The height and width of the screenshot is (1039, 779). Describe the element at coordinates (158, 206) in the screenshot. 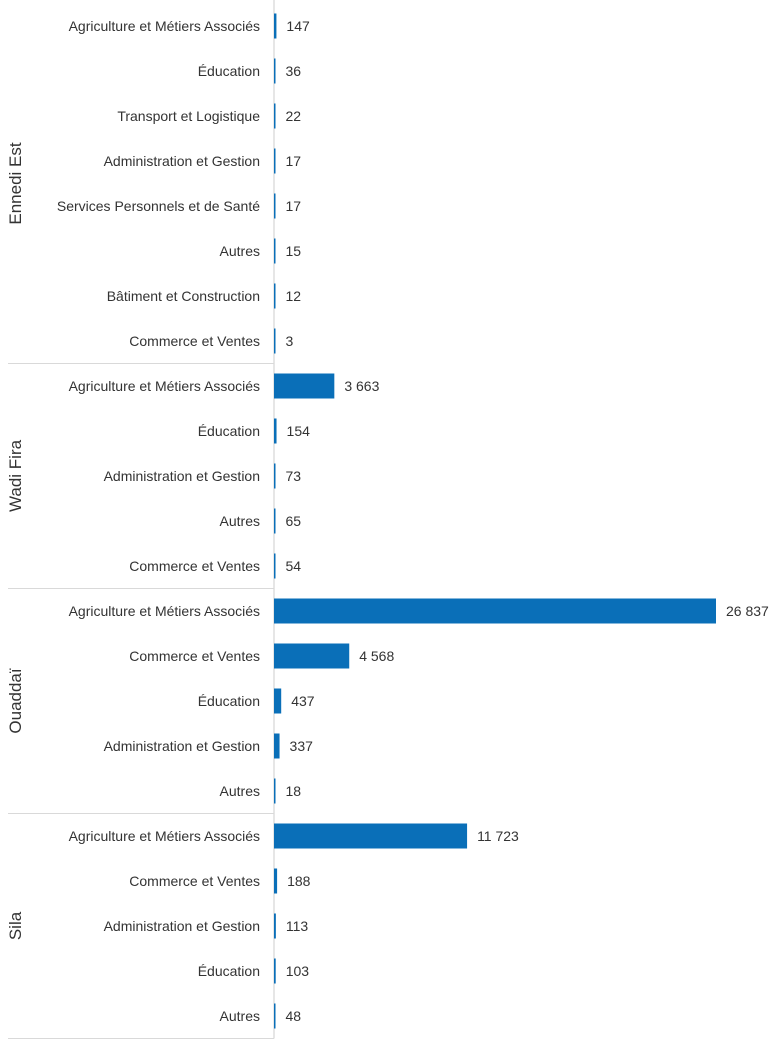

I see `category-label: Services Personnels et de Santé` at that location.